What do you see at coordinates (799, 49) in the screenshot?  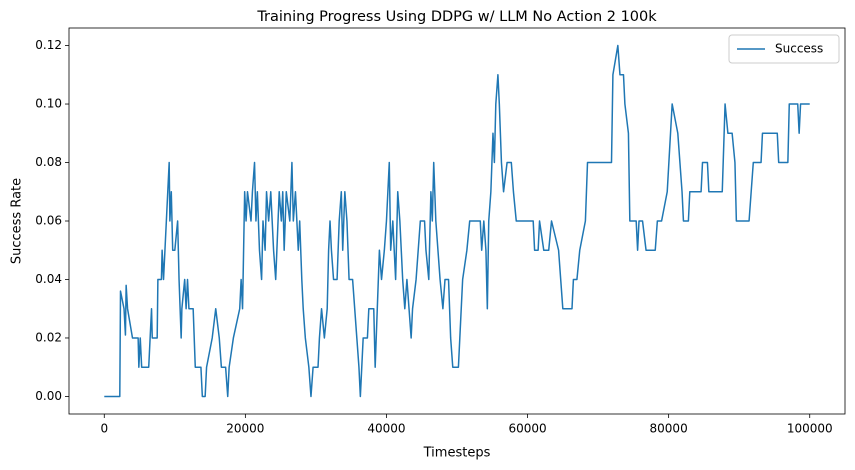 I see `legend-label: Success` at bounding box center [799, 49].